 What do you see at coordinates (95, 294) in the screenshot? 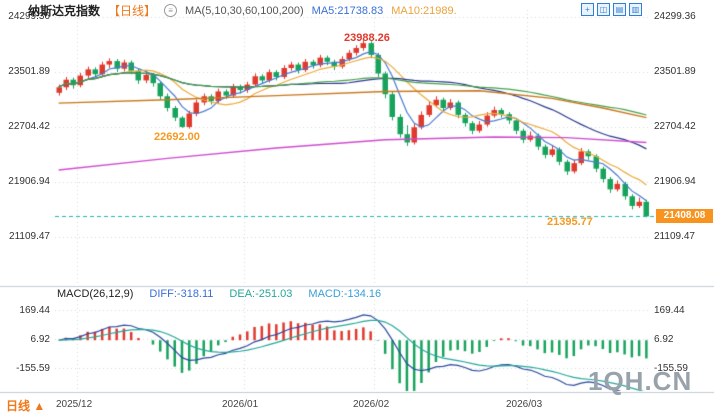
I see `macd-params-label: MACD(26,12,9)` at bounding box center [95, 294].